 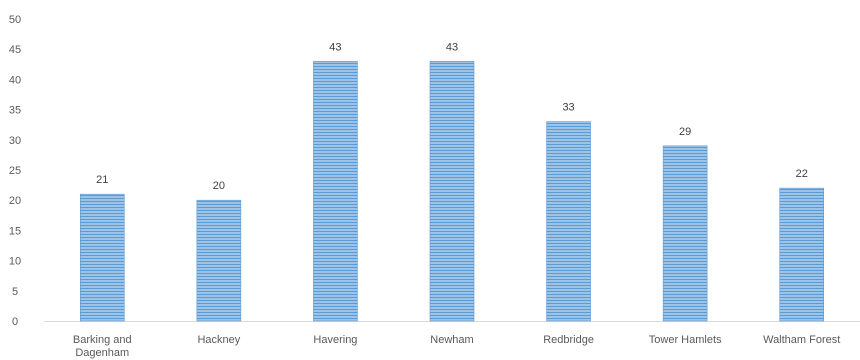 What do you see at coordinates (15, 292) in the screenshot?
I see `y-tick-label: 5` at bounding box center [15, 292].